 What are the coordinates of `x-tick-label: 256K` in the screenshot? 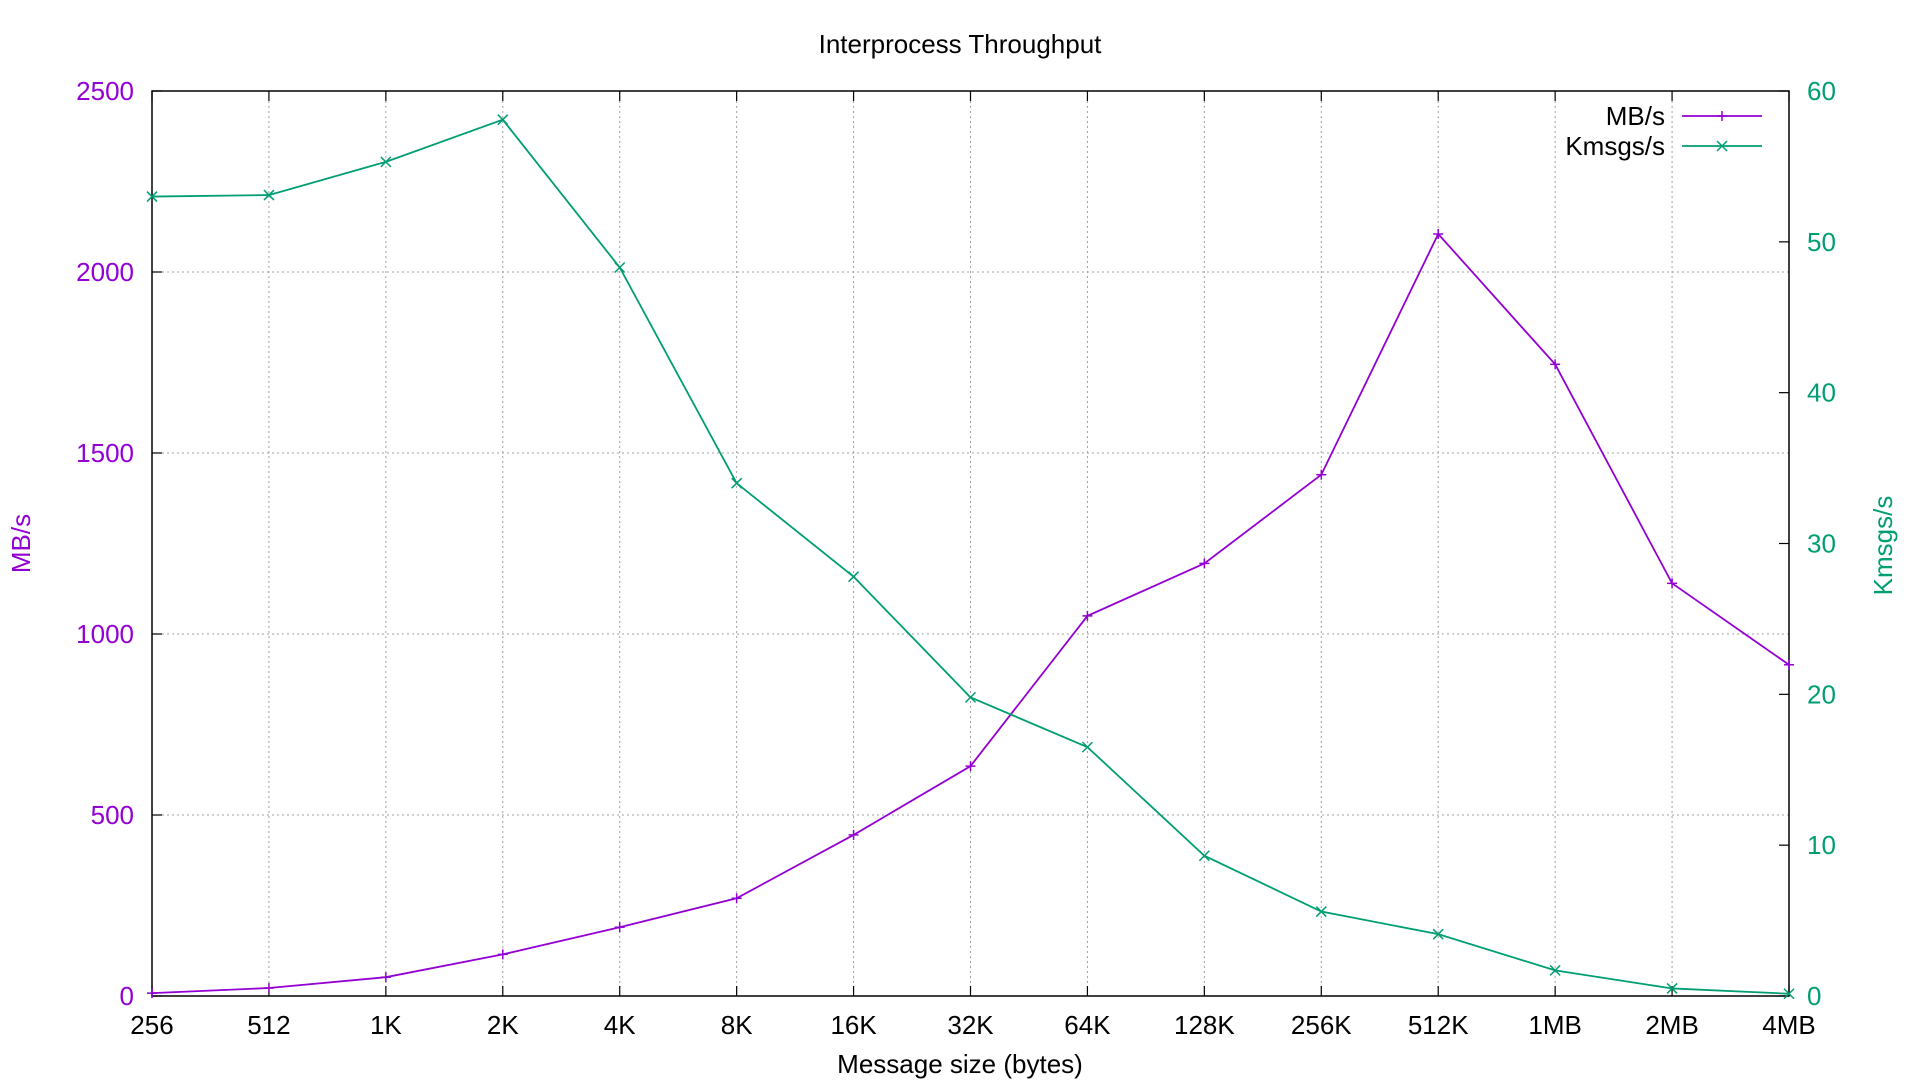 It's located at (1321, 1025).